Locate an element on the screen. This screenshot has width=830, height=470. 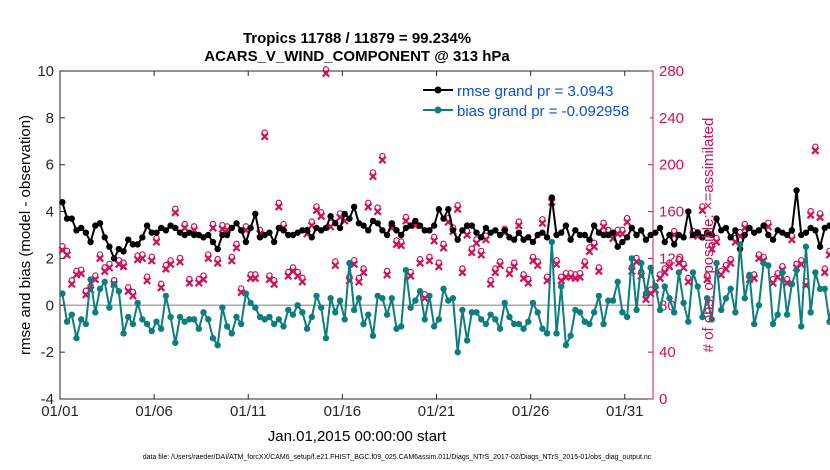
y2-tick-label: 0 is located at coordinates (663, 399).